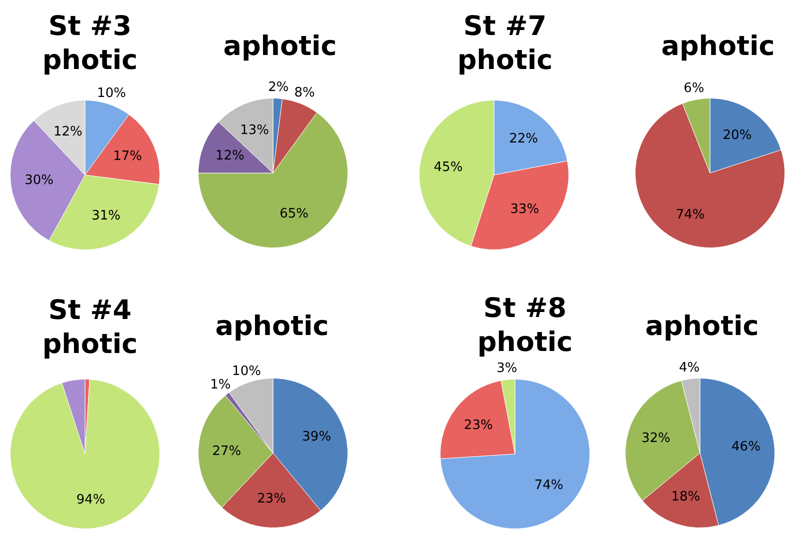 The height and width of the screenshot is (533, 790). What do you see at coordinates (525, 326) in the screenshot?
I see `chart-title: St #8 photic` at bounding box center [525, 326].